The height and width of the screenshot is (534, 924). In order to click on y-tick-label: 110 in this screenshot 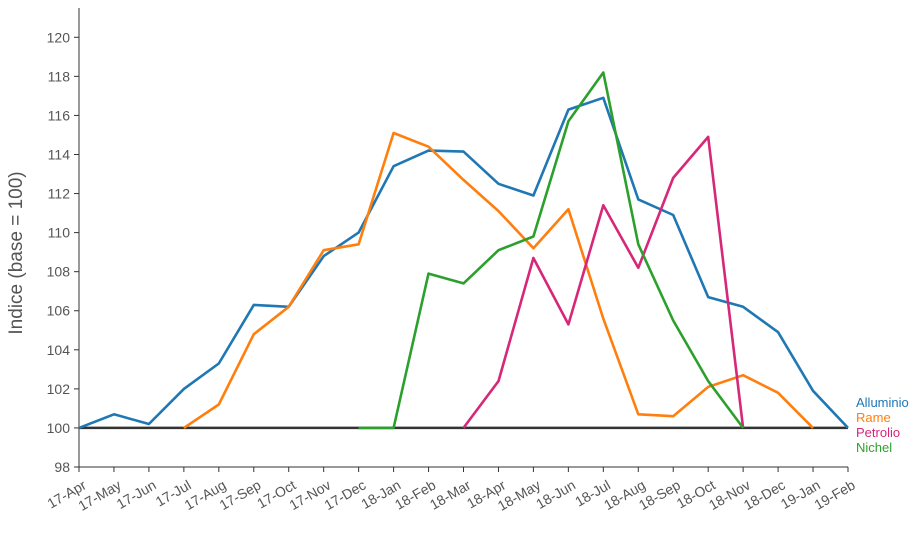, I will do `click(59, 233)`.